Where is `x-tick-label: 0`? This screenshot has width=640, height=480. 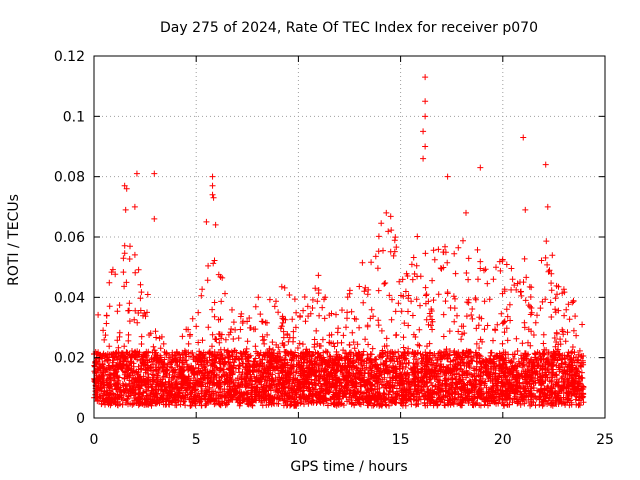
x-tick-label: 0 is located at coordinates (94, 440).